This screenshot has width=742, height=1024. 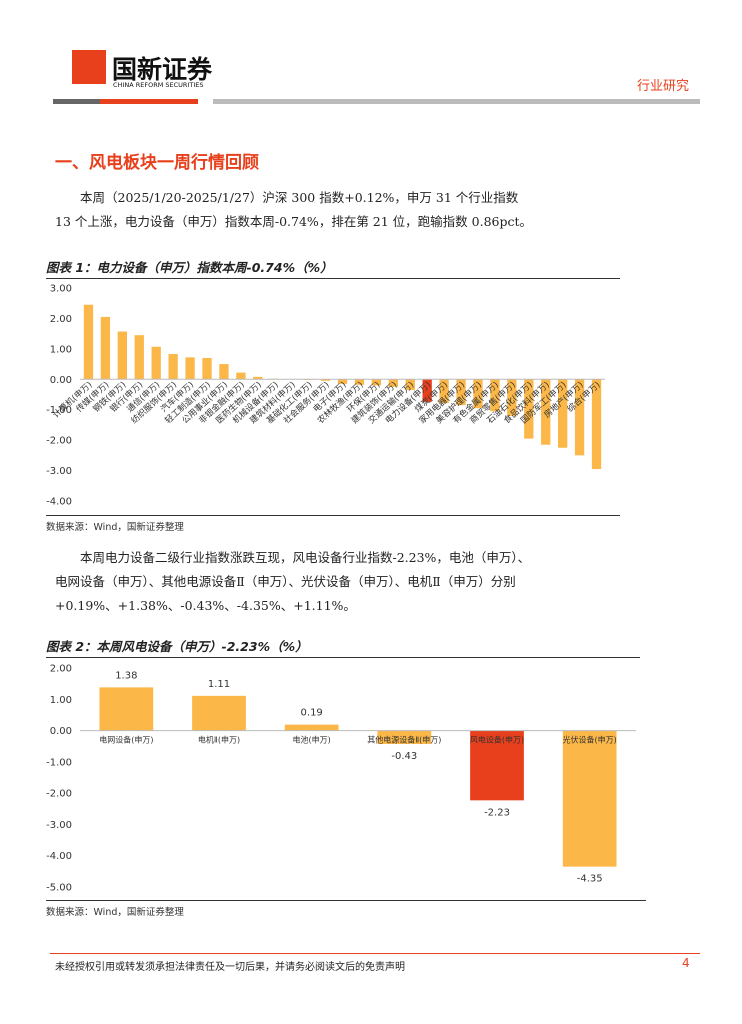 I want to click on footer-line, so click(x=375, y=953).